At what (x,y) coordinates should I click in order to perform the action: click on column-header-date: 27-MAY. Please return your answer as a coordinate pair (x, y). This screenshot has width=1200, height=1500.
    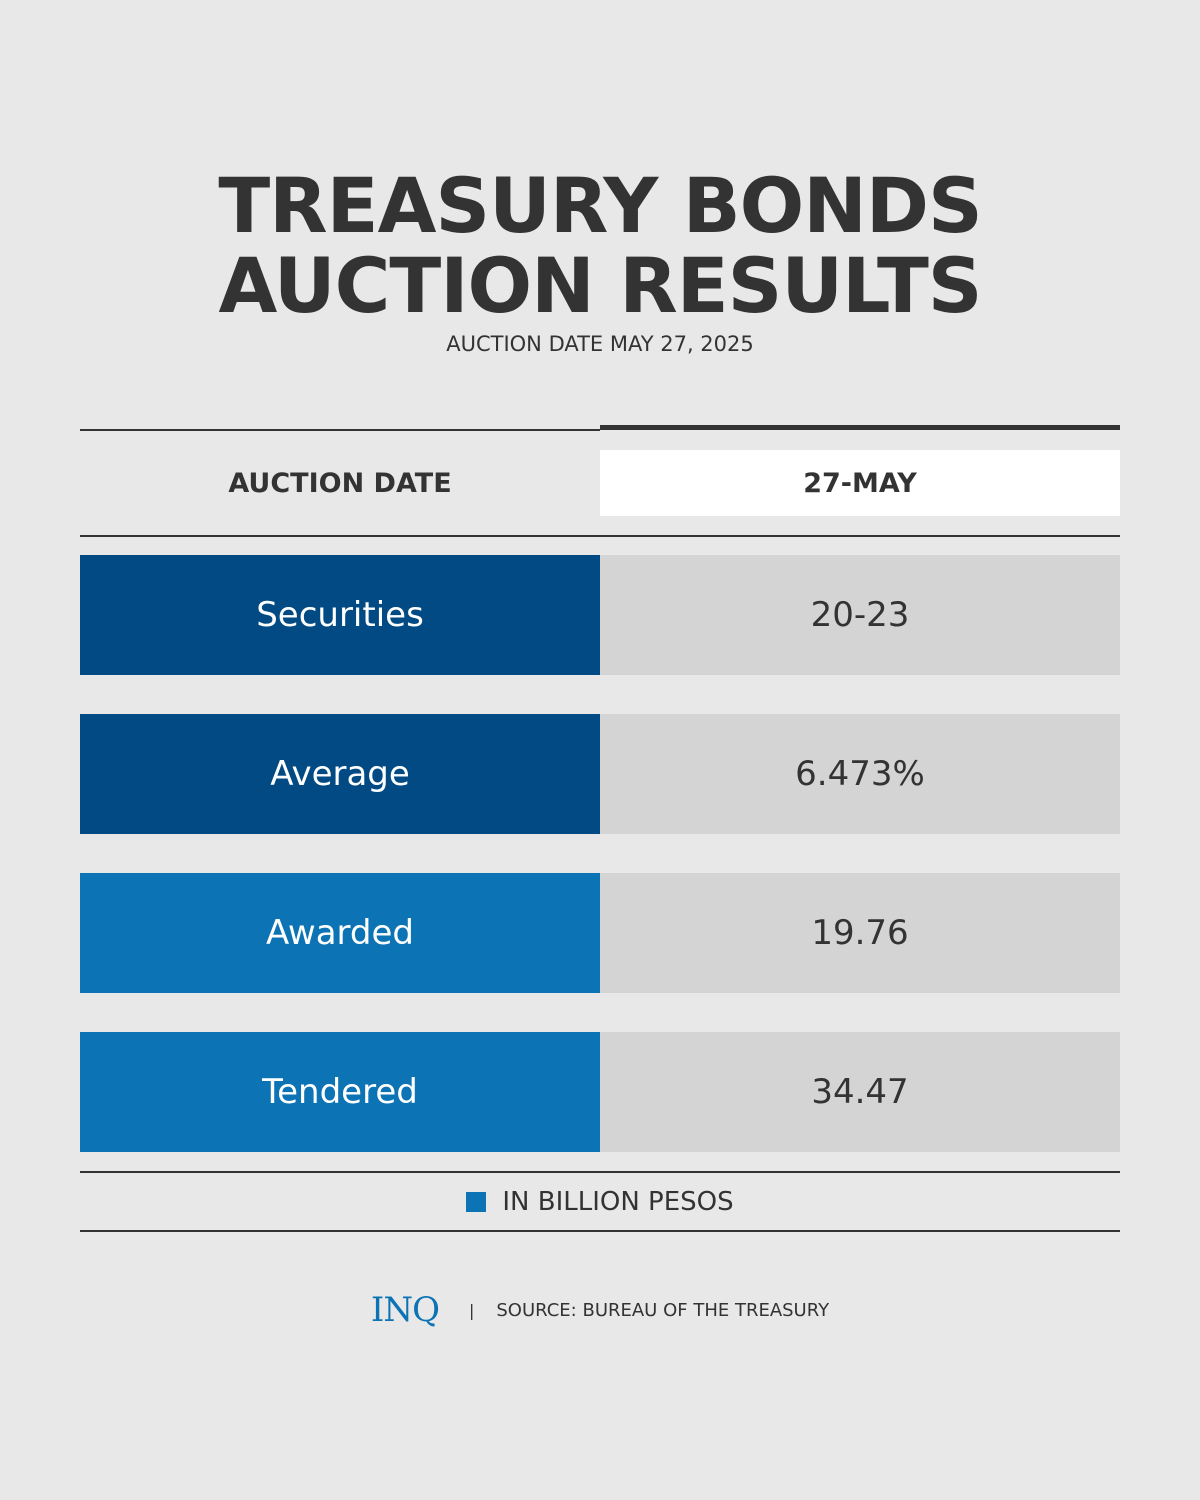
    Looking at the image, I should click on (860, 483).